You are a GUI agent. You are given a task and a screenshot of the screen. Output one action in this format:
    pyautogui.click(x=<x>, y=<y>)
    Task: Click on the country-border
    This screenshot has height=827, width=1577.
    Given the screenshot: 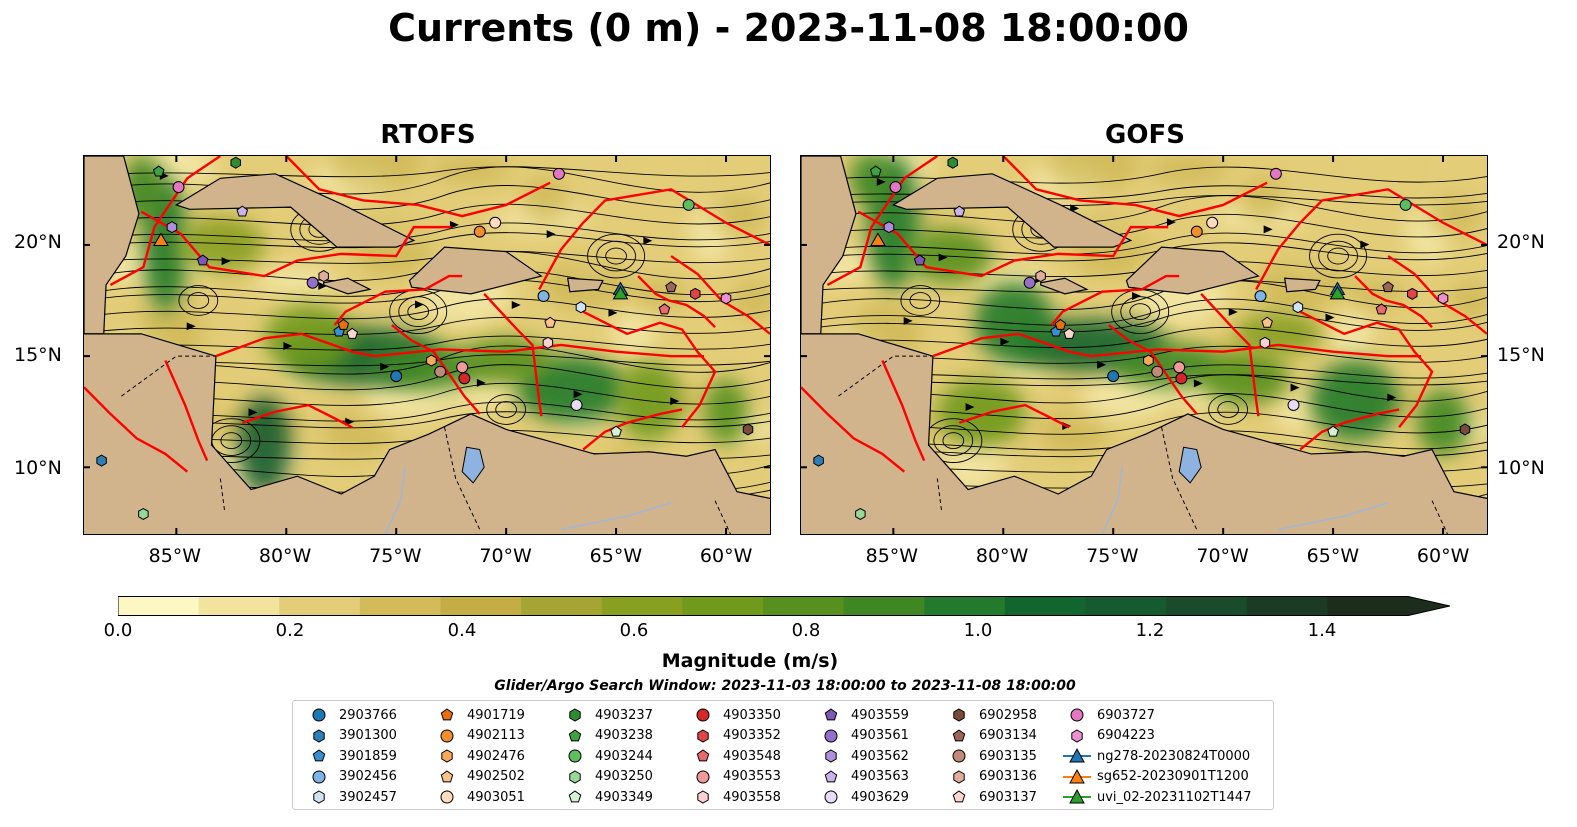 What is the action you would take?
    pyautogui.click(x=885, y=376)
    